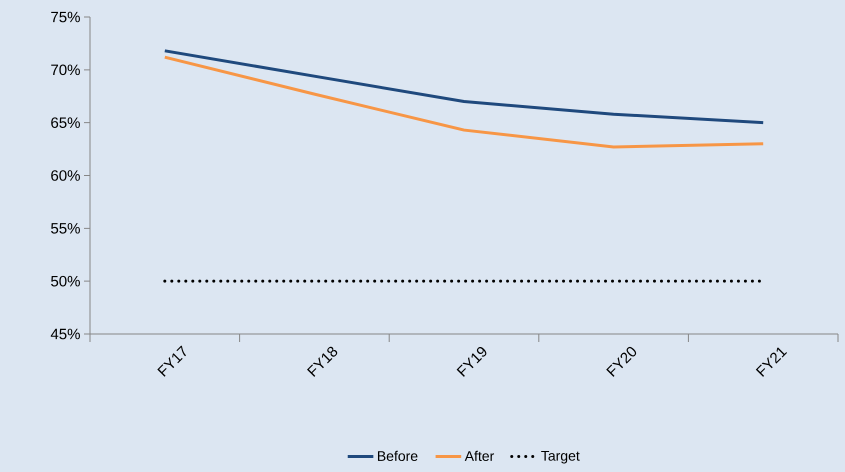  I want to click on legend-label: Target, so click(560, 457).